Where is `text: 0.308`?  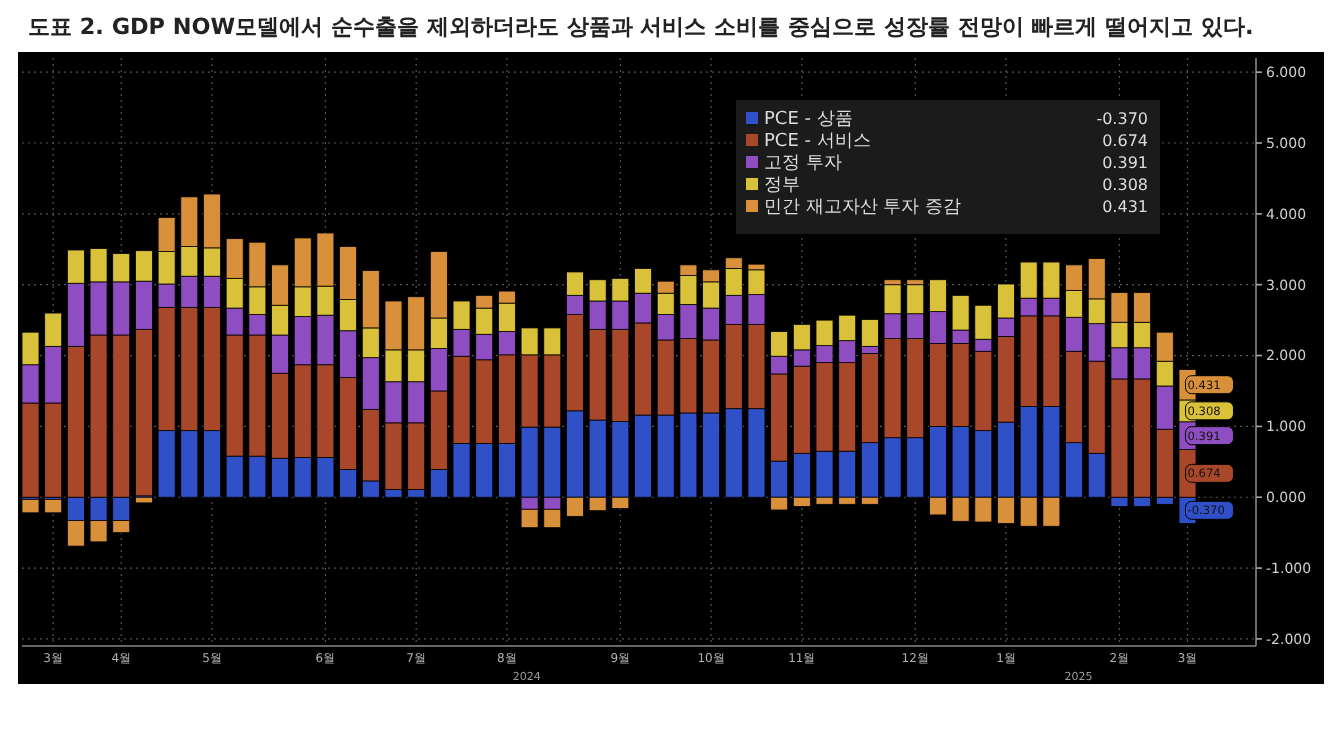 text: 0.308 is located at coordinates (1125, 184).